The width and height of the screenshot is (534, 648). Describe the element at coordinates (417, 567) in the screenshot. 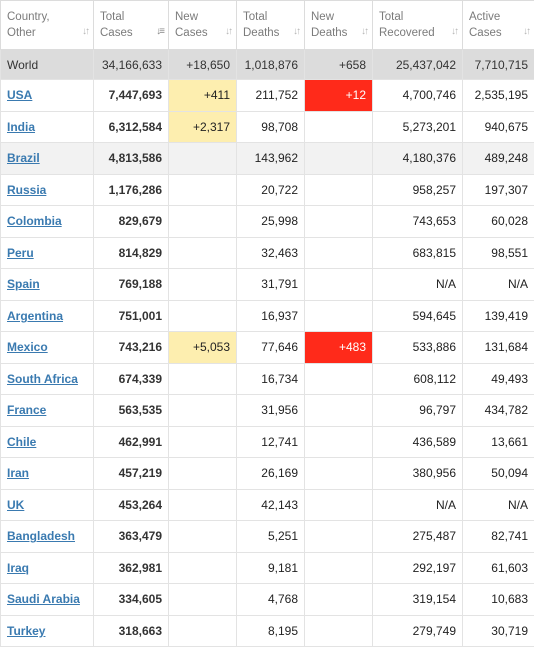

I see `total-recovered-cell: 292,197` at that location.